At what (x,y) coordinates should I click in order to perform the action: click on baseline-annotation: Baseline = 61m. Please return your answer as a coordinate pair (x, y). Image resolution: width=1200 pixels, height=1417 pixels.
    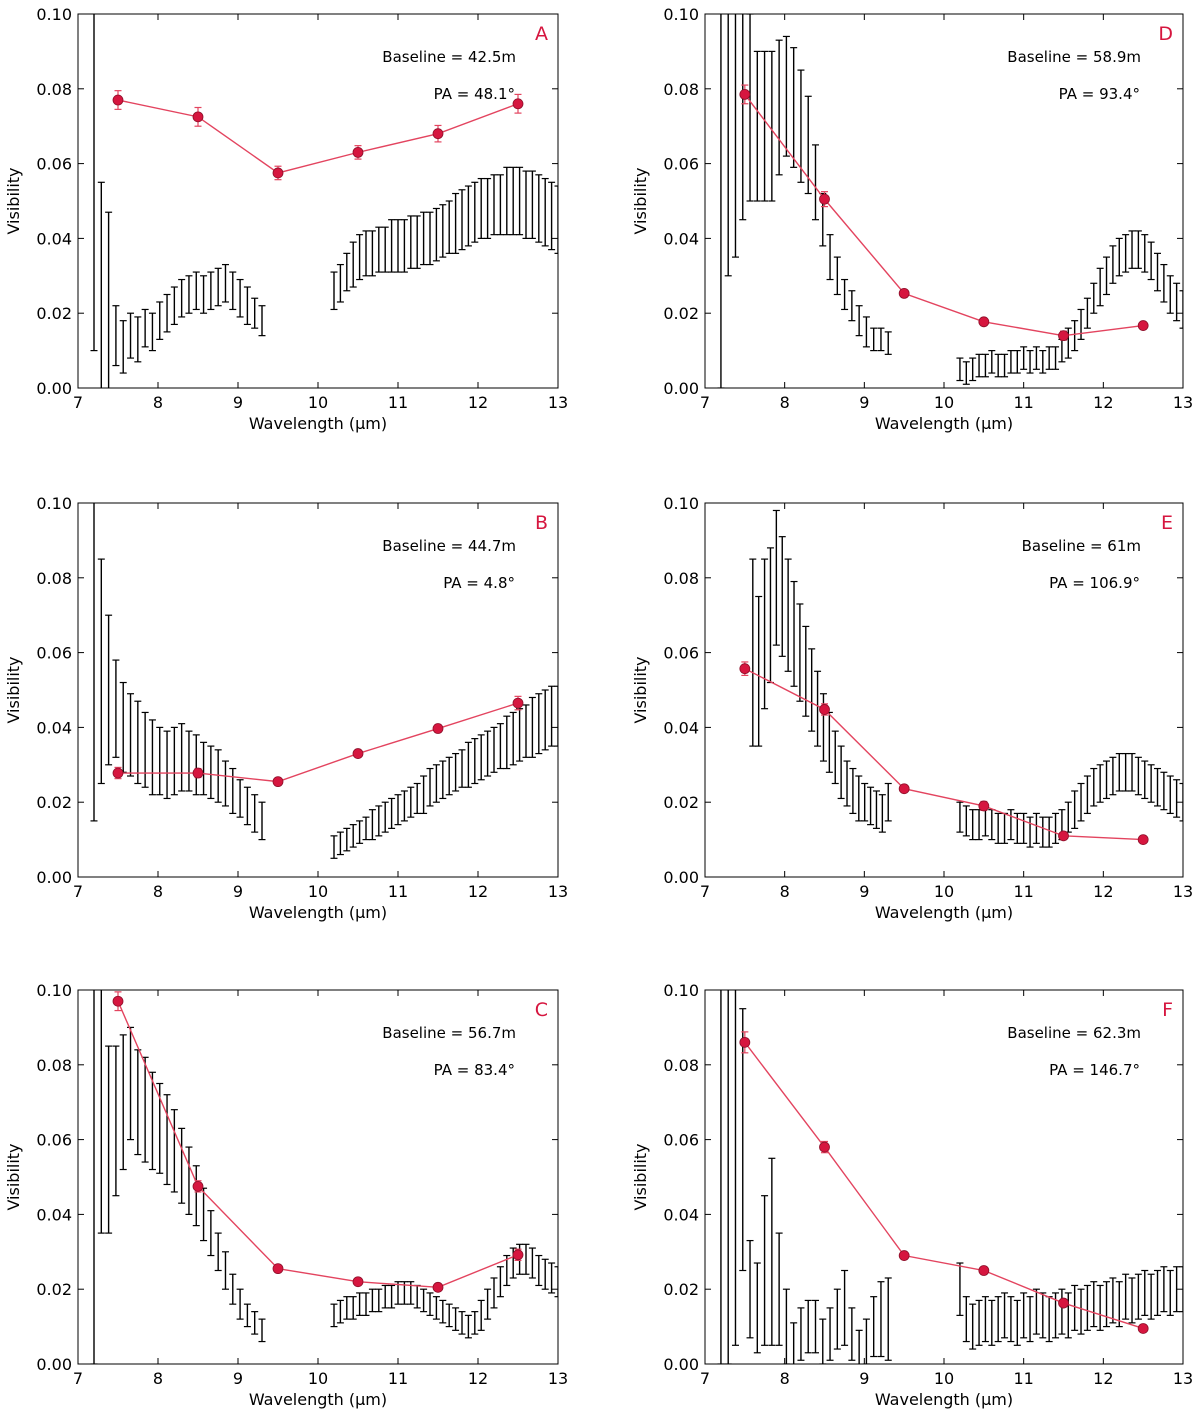
    Looking at the image, I should click on (1081, 546).